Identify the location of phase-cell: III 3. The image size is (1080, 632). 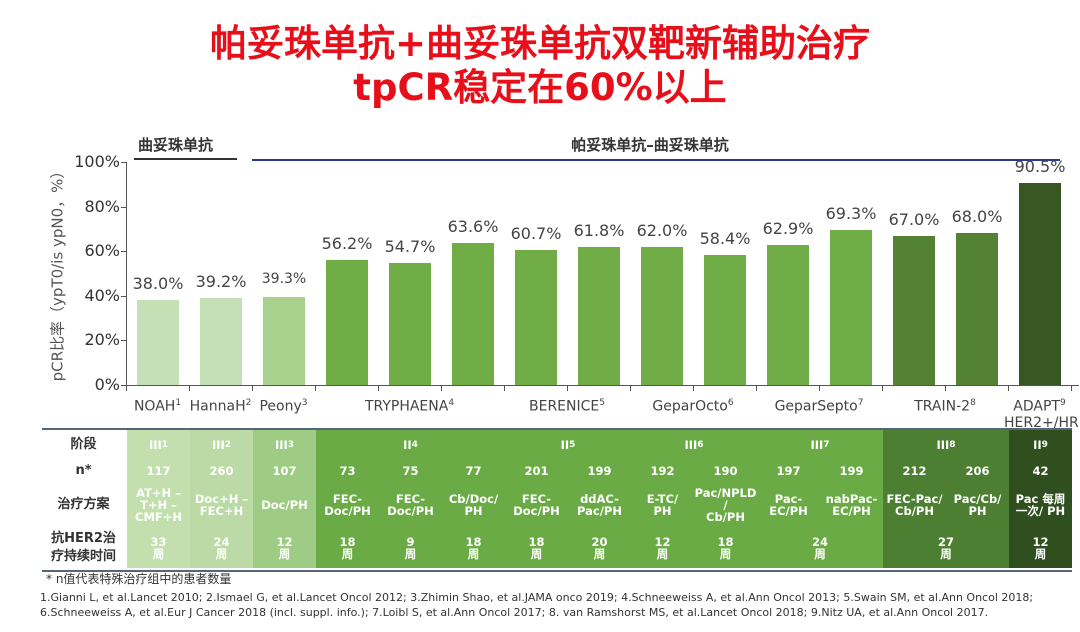
(284, 445).